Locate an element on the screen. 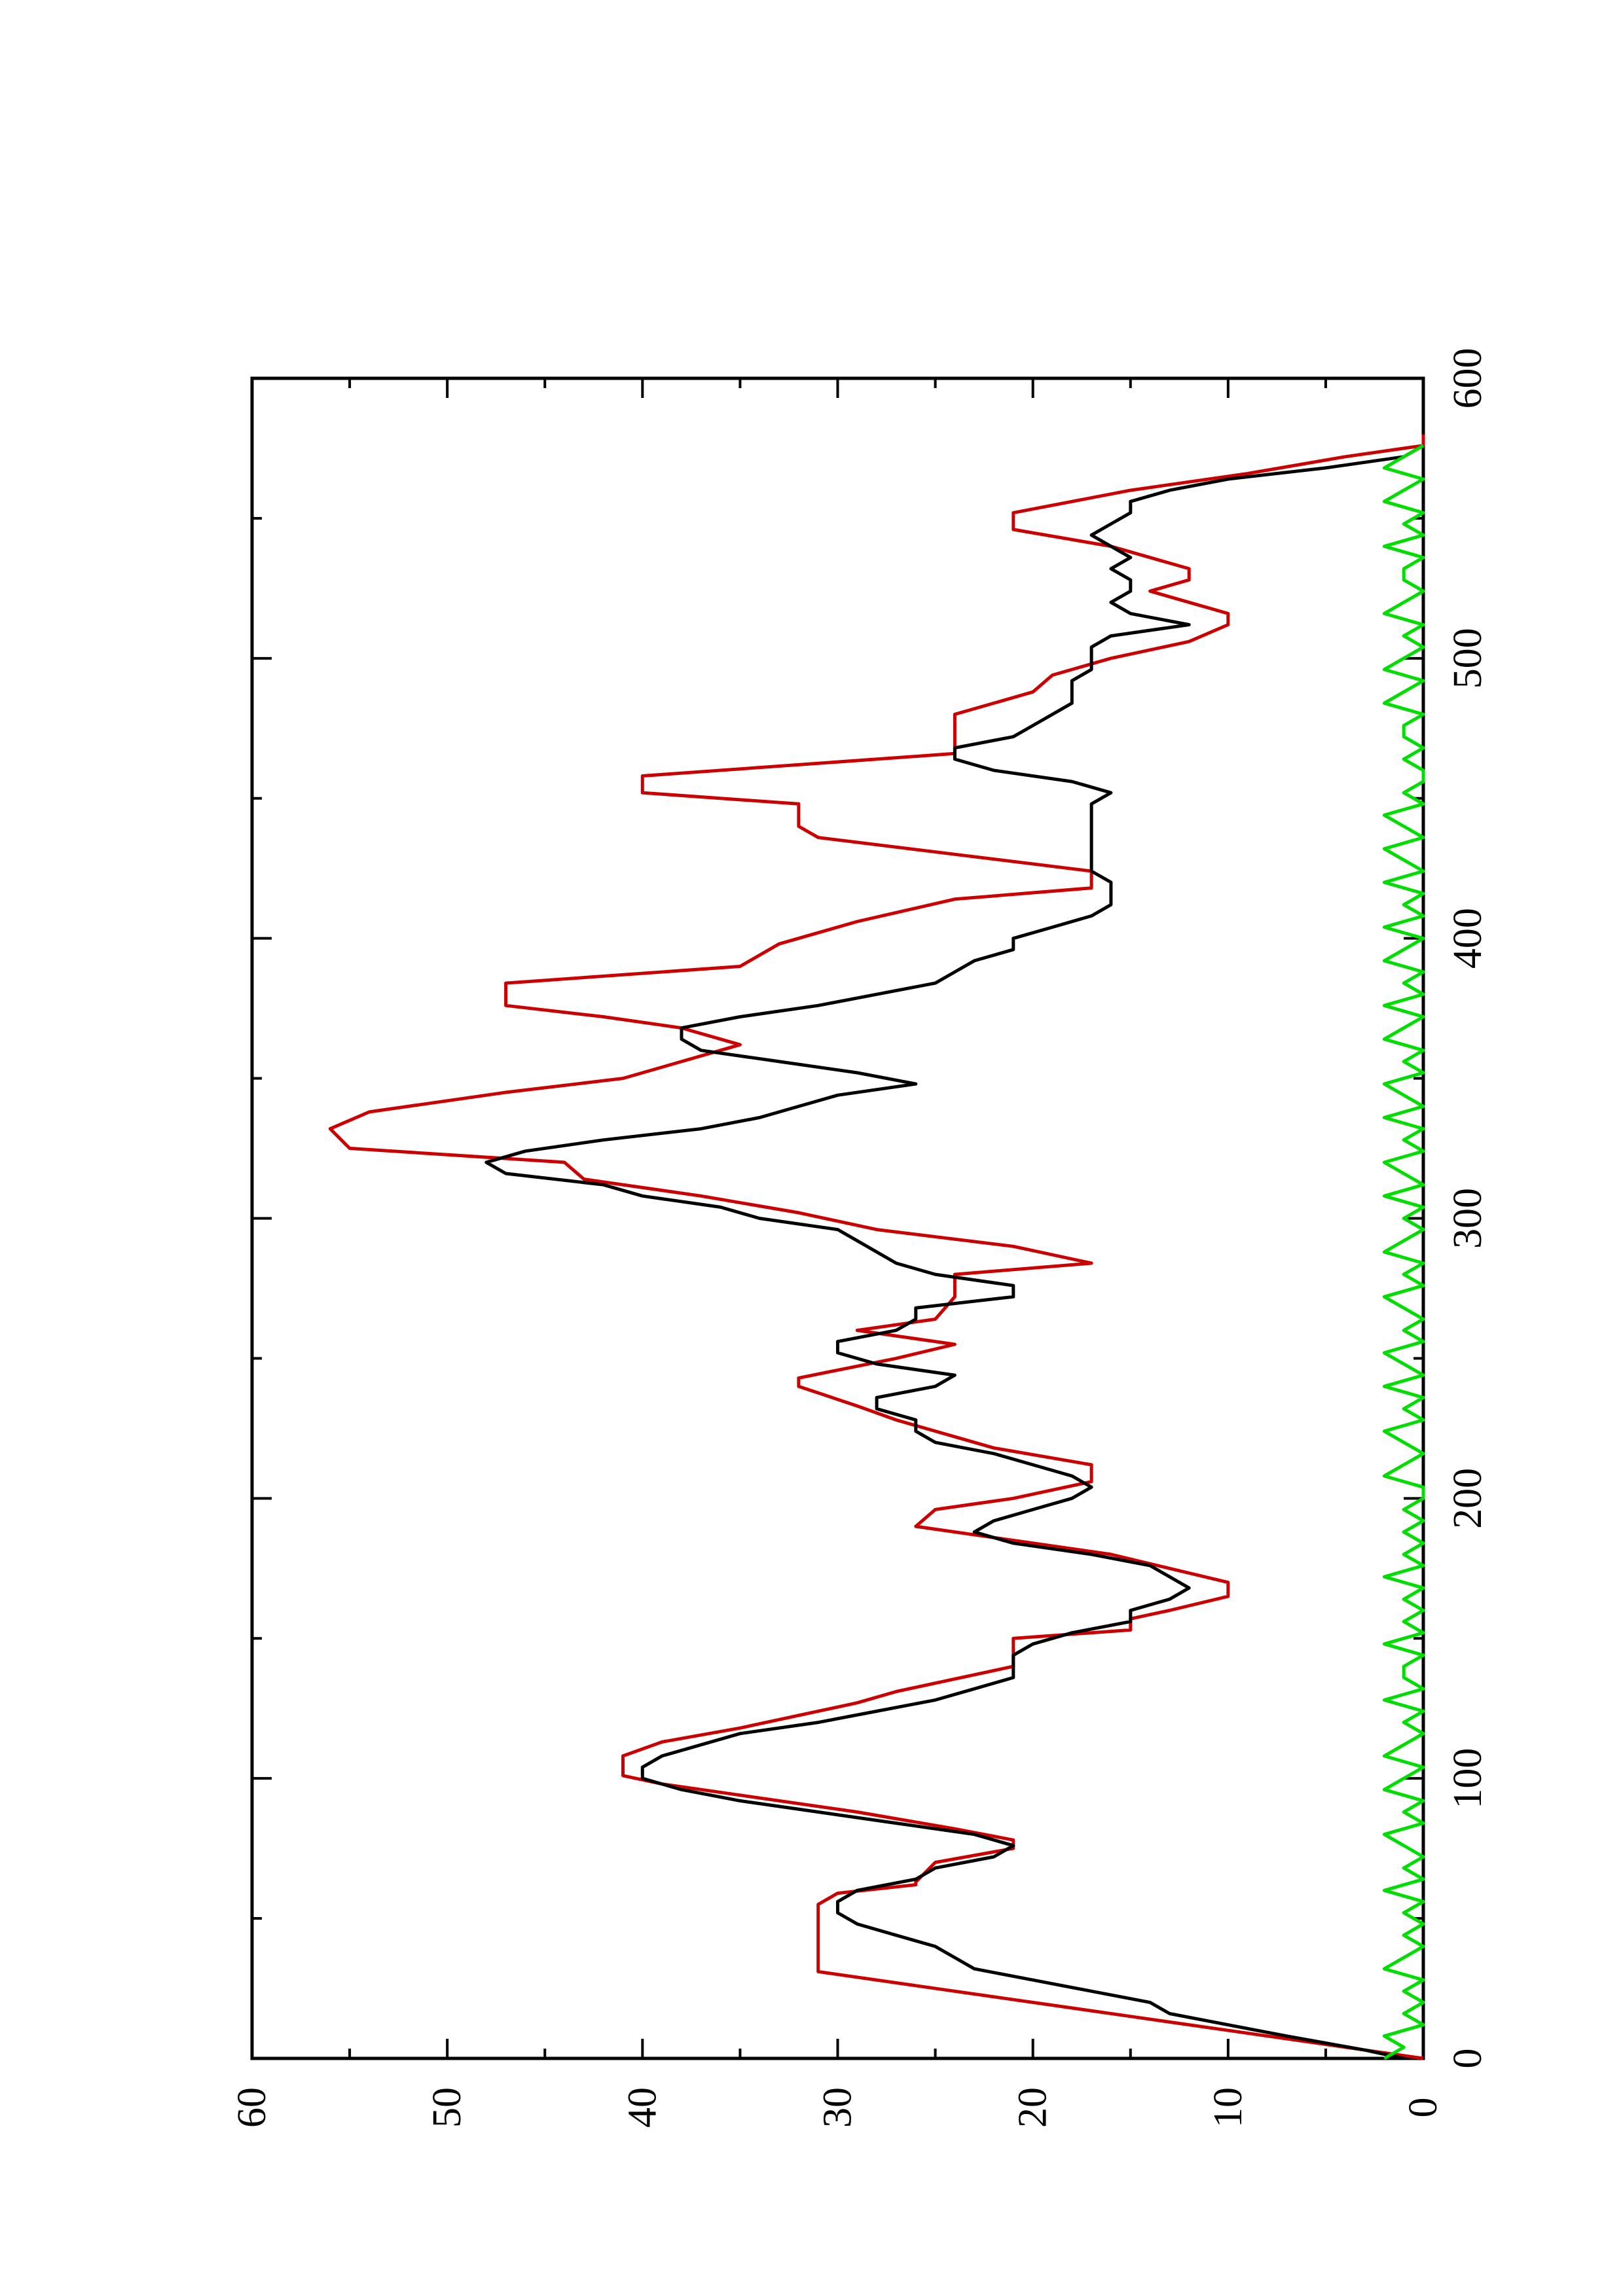  x-tick-label: 400 is located at coordinates (1468, 938).